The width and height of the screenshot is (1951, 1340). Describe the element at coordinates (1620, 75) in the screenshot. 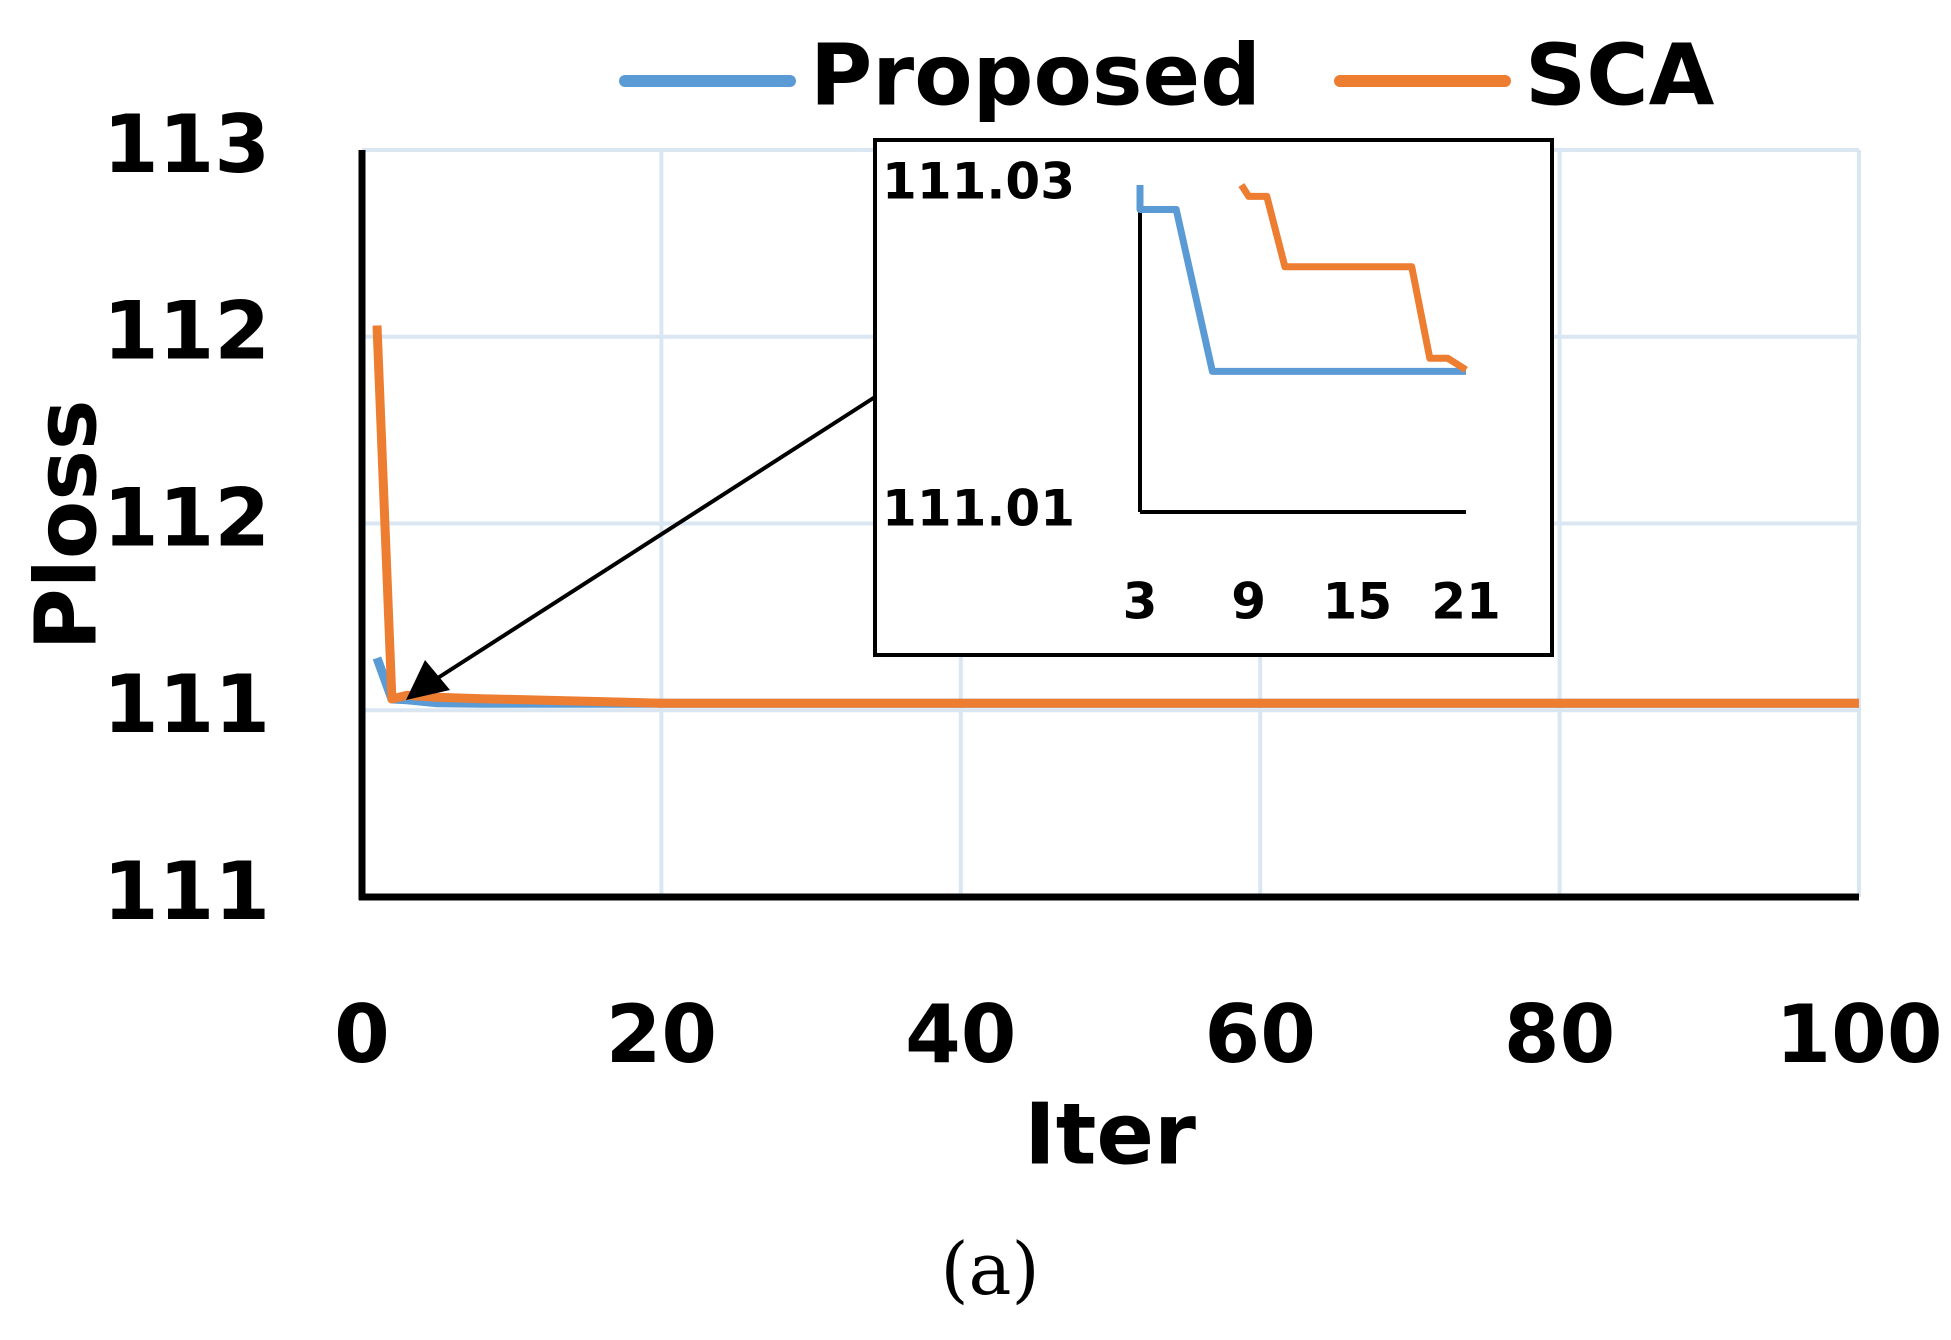

I see `legend-label: SCA` at that location.